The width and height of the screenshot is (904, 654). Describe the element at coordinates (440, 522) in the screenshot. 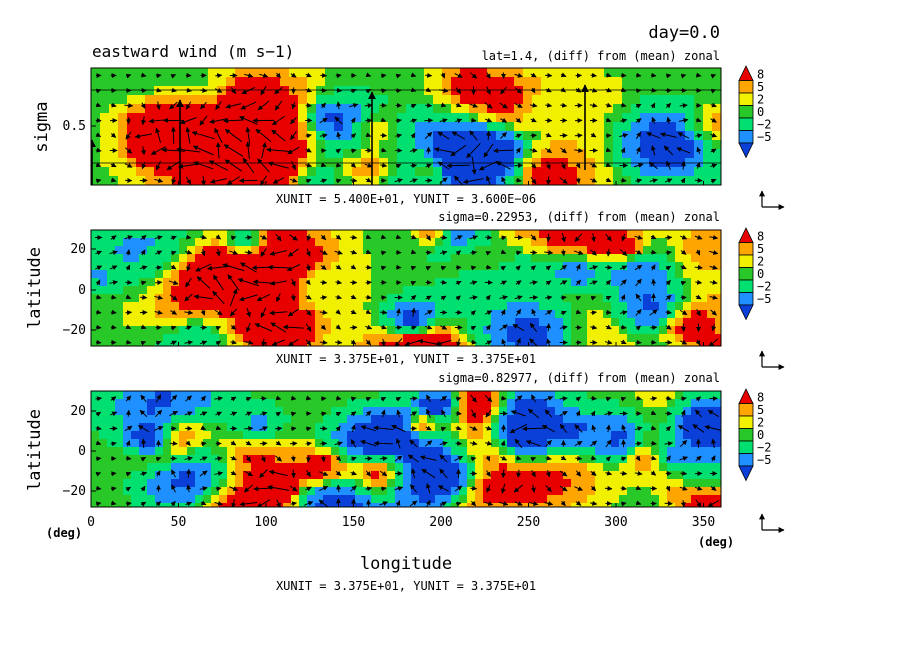

I see `x-tick-label: 200` at that location.